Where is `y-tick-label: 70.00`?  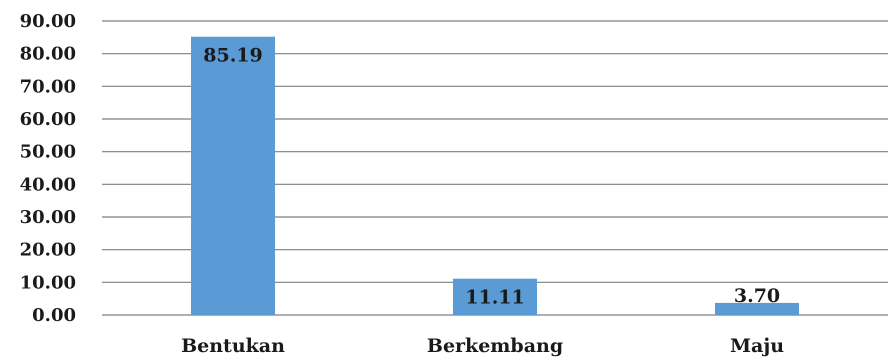 y-tick-label: 70.00 is located at coordinates (48, 86).